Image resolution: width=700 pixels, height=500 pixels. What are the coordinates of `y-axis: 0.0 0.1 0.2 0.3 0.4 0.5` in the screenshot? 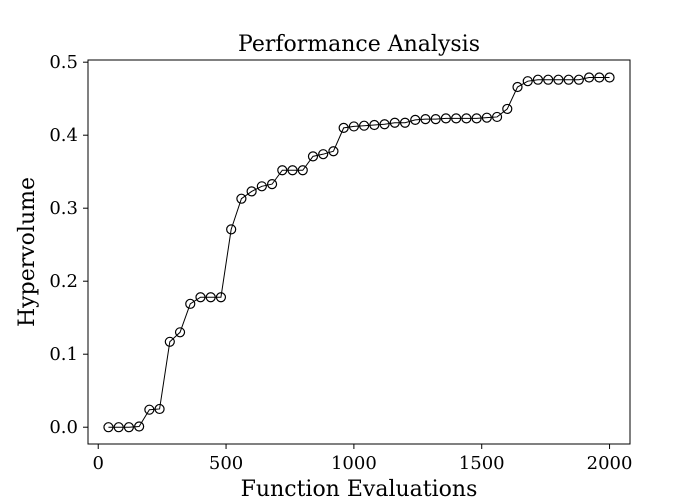 It's located at (68, 245).